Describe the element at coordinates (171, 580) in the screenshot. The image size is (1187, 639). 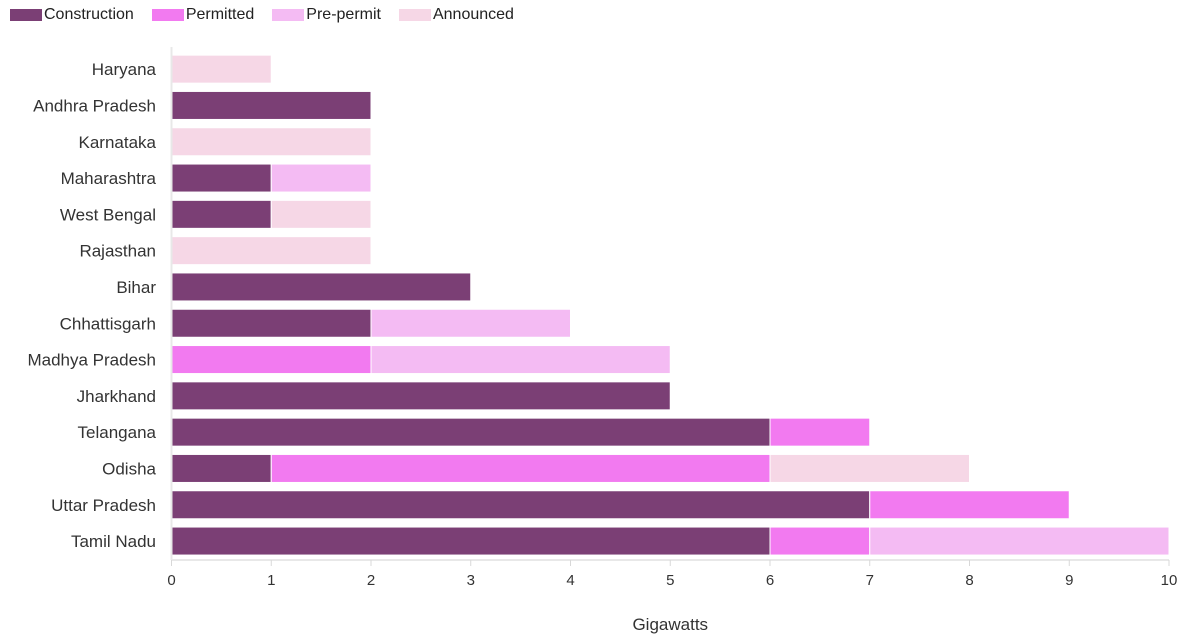
I see `x-tick-label-0: 0` at that location.